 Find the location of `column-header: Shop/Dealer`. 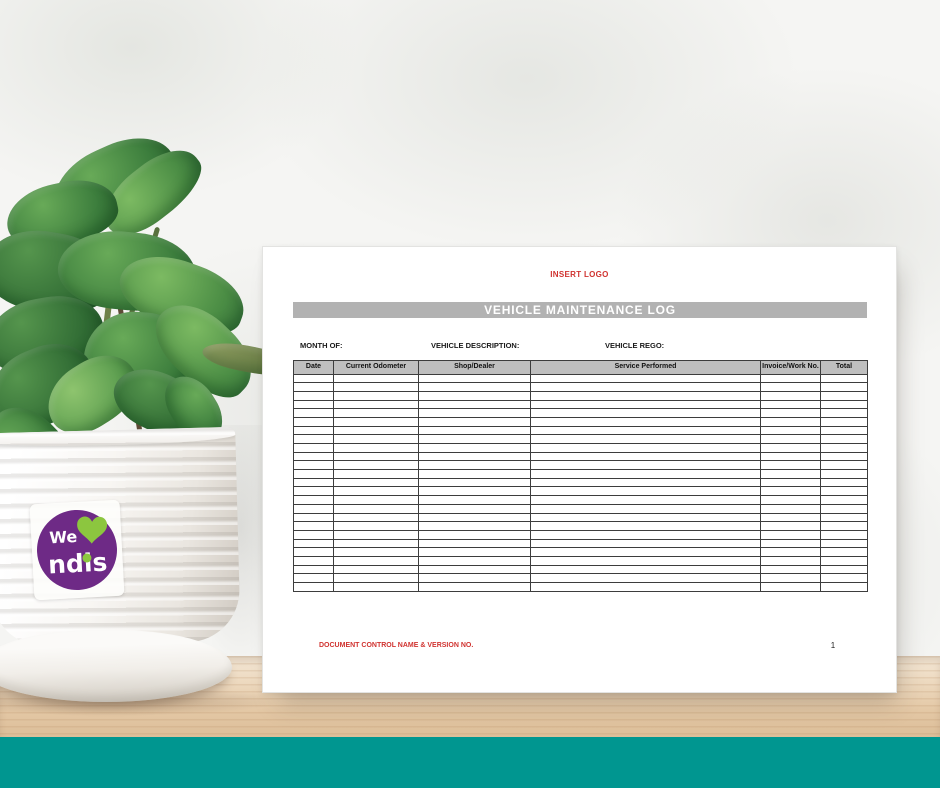

column-header: Shop/Dealer is located at coordinates (474, 367).